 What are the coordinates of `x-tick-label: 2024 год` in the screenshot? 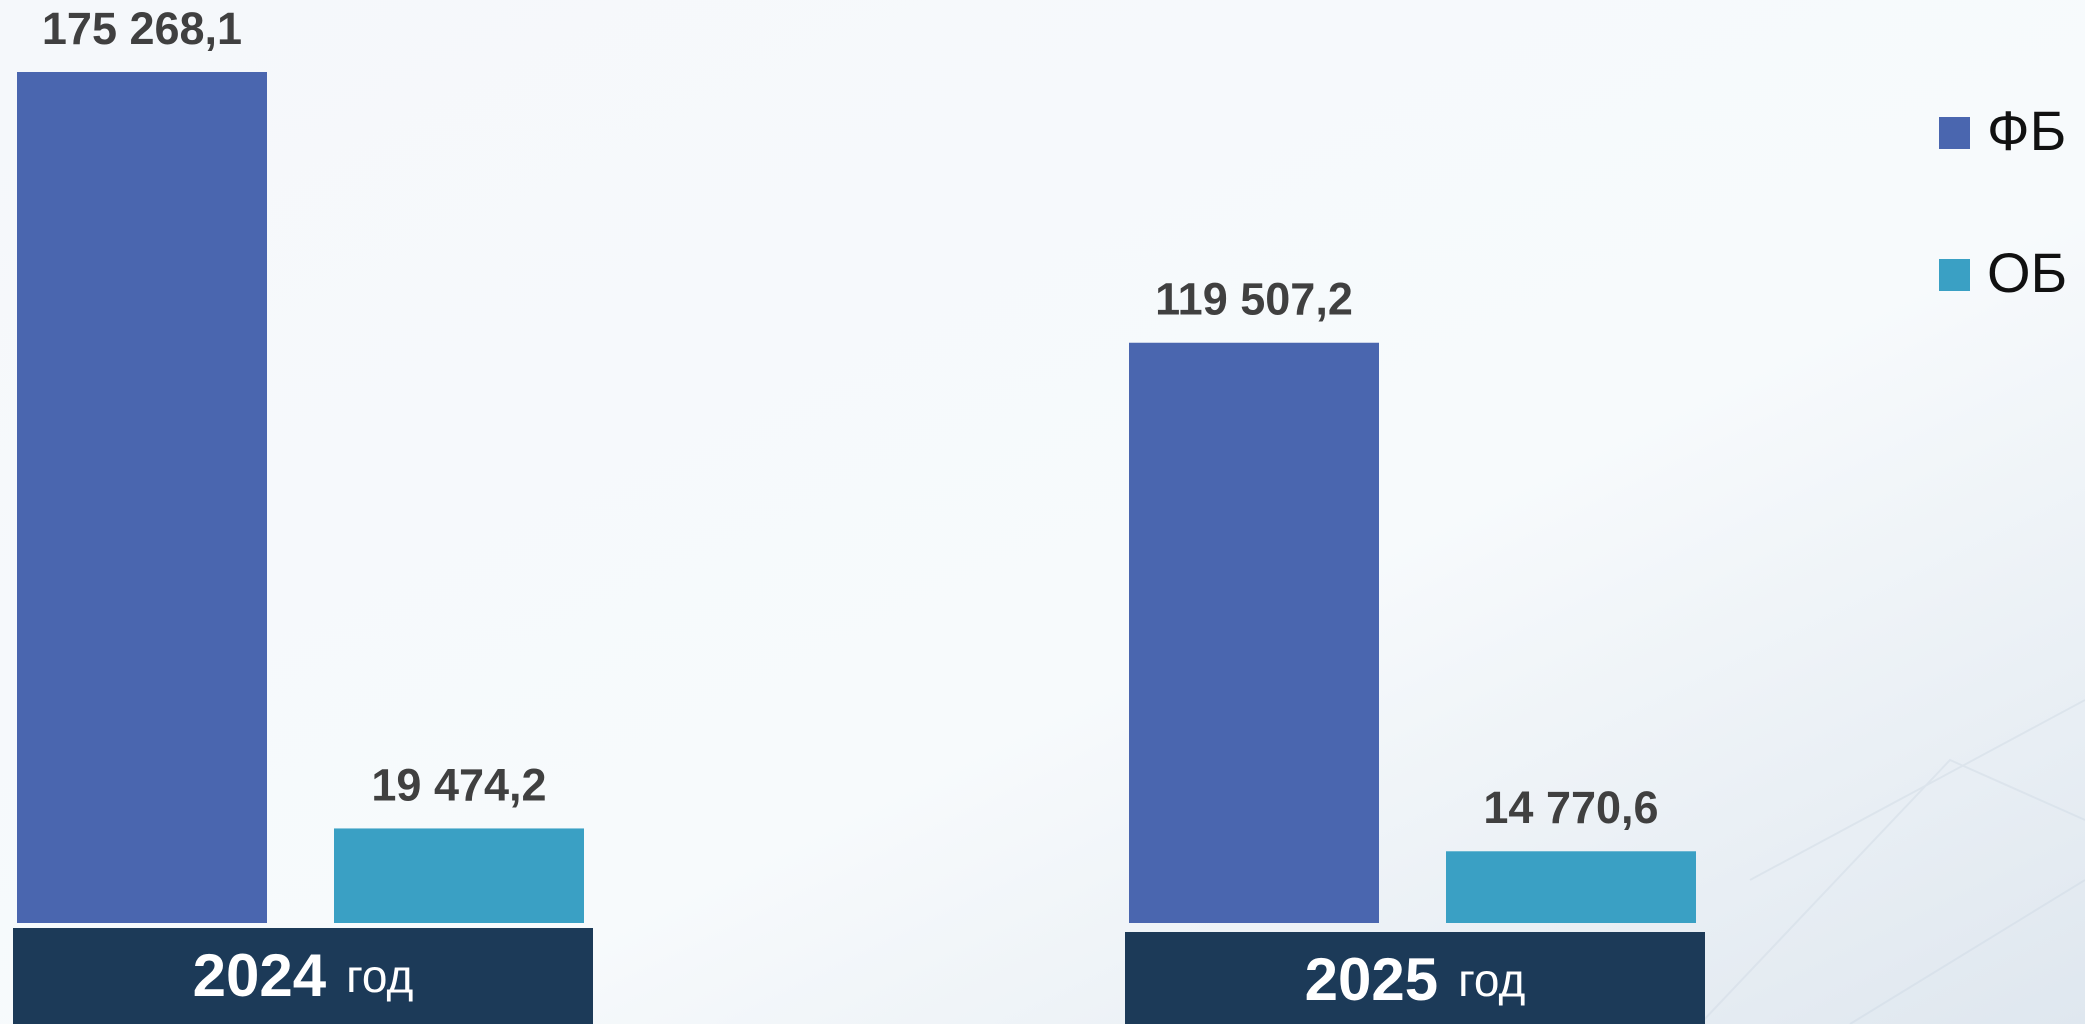 It's located at (303, 975).